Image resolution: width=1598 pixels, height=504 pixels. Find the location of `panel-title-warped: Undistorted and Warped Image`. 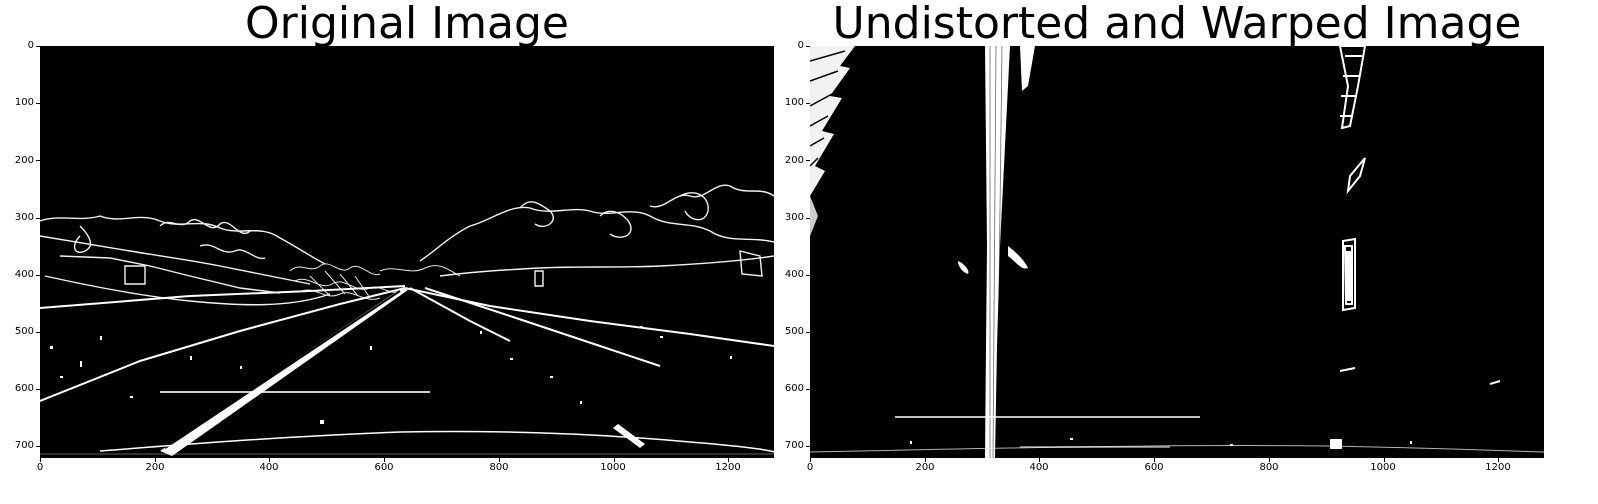

panel-title-warped: Undistorted and Warped Image is located at coordinates (1177, 24).